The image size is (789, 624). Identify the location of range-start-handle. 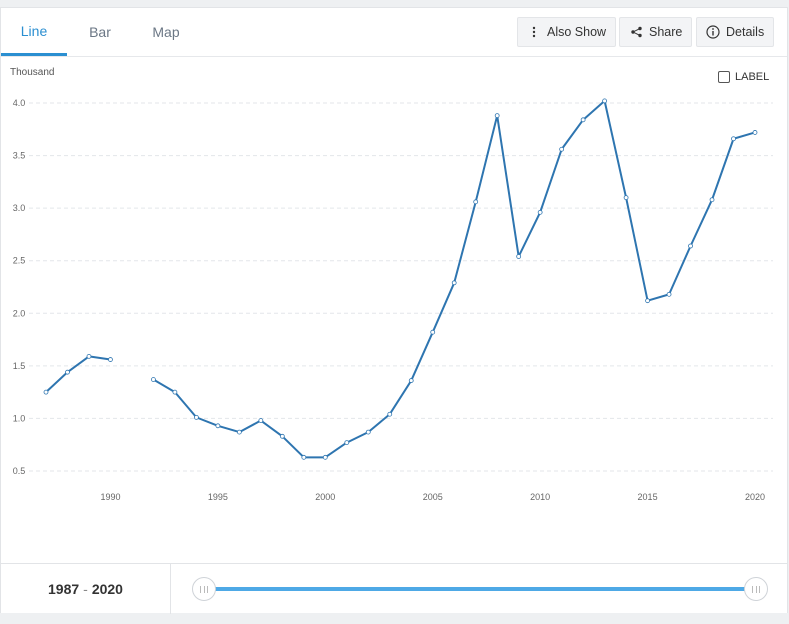
(204, 589).